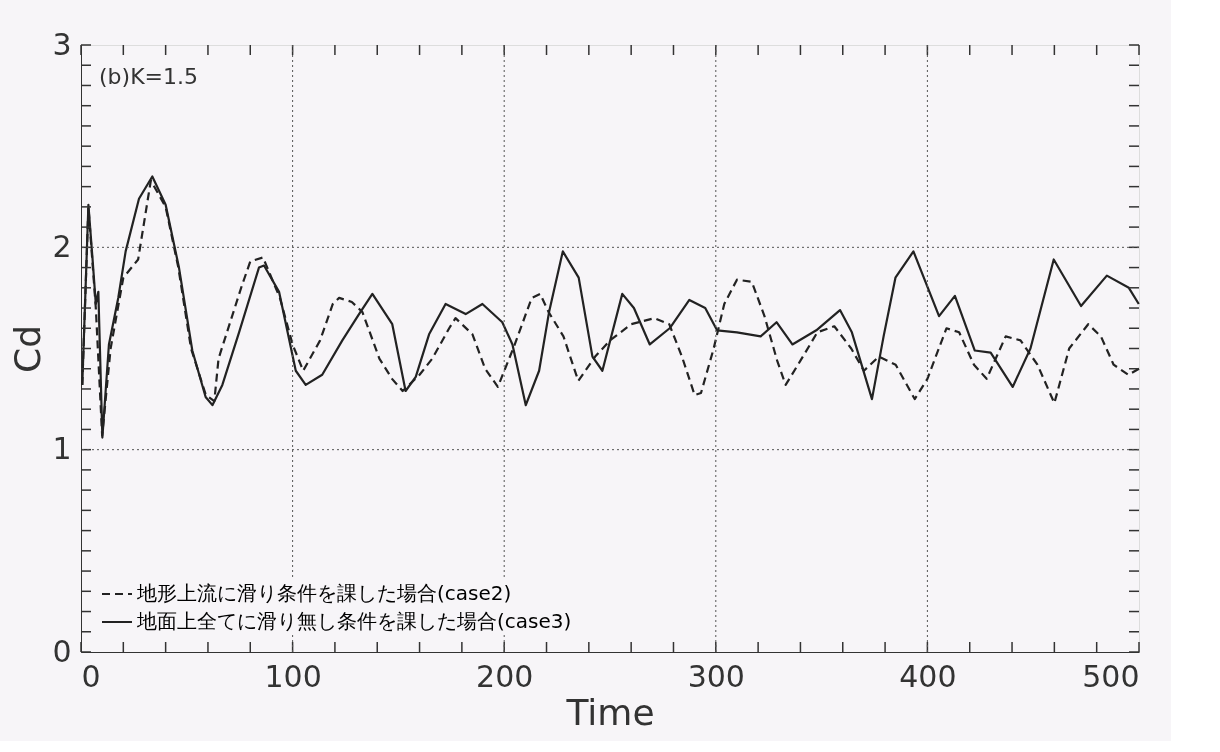 The image size is (1220, 752). I want to click on x-tick-label: 100, so click(293, 676).